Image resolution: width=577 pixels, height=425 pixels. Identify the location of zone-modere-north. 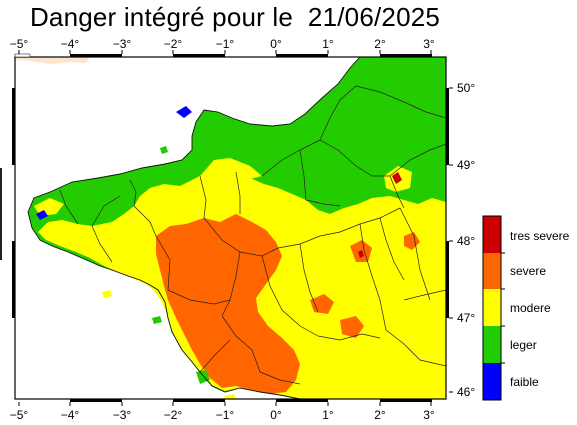
(231, 170).